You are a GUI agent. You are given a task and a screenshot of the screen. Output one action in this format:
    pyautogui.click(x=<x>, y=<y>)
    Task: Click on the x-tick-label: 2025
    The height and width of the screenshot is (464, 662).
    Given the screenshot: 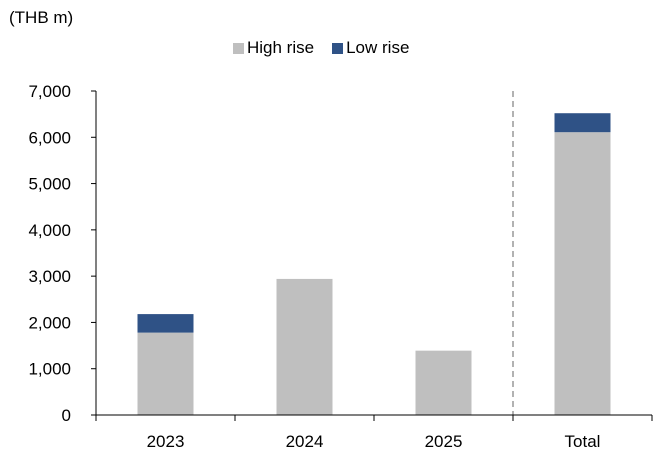 What is the action you would take?
    pyautogui.click(x=444, y=441)
    